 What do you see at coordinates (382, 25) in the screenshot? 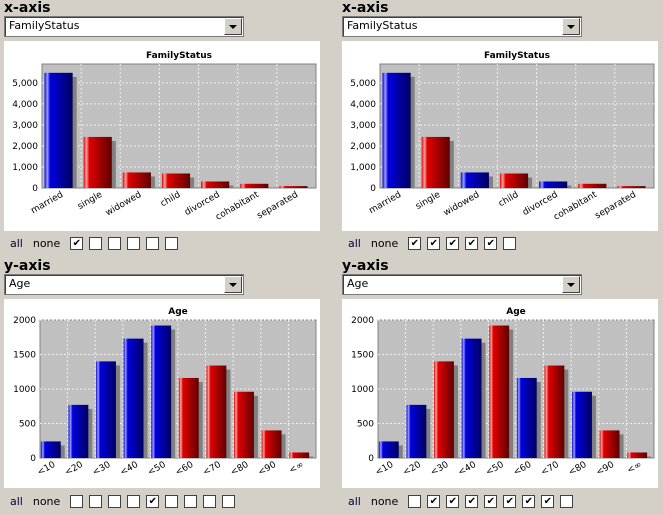
I see `xaxis-selected-value: FamilyStatus` at bounding box center [382, 25].